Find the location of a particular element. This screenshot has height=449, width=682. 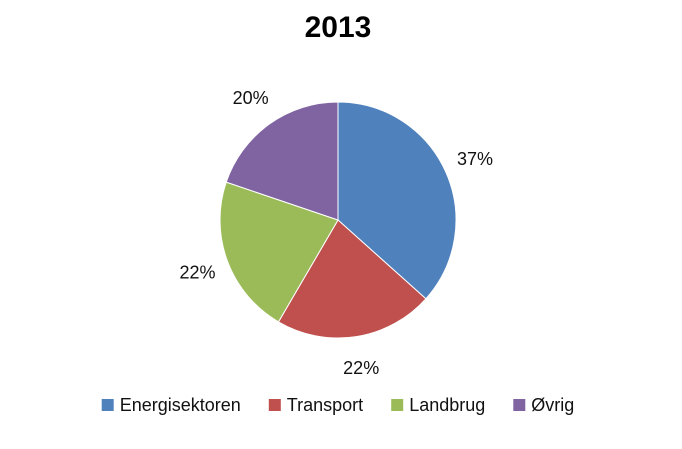

legend-label-transport: Transport is located at coordinates (325, 405).